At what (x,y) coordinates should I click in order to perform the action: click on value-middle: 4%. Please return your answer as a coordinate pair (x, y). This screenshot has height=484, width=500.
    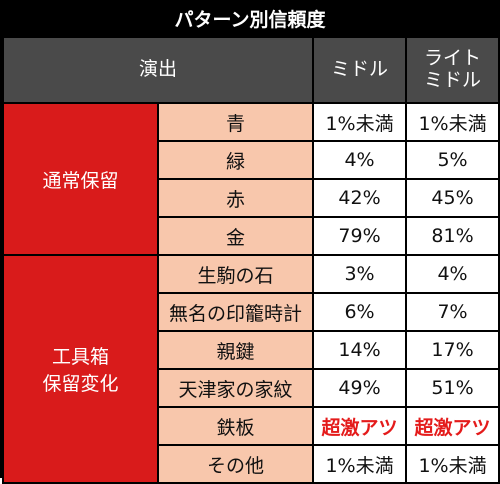
    Looking at the image, I should click on (360, 160).